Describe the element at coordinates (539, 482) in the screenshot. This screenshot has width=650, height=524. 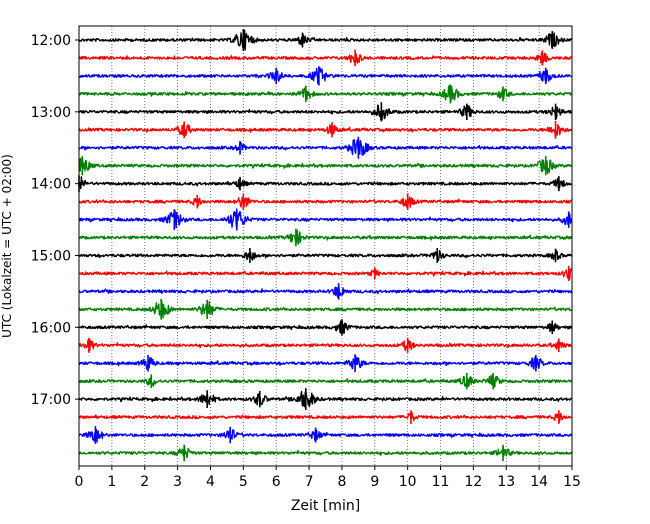
I see `x-tick-label: 14` at that location.